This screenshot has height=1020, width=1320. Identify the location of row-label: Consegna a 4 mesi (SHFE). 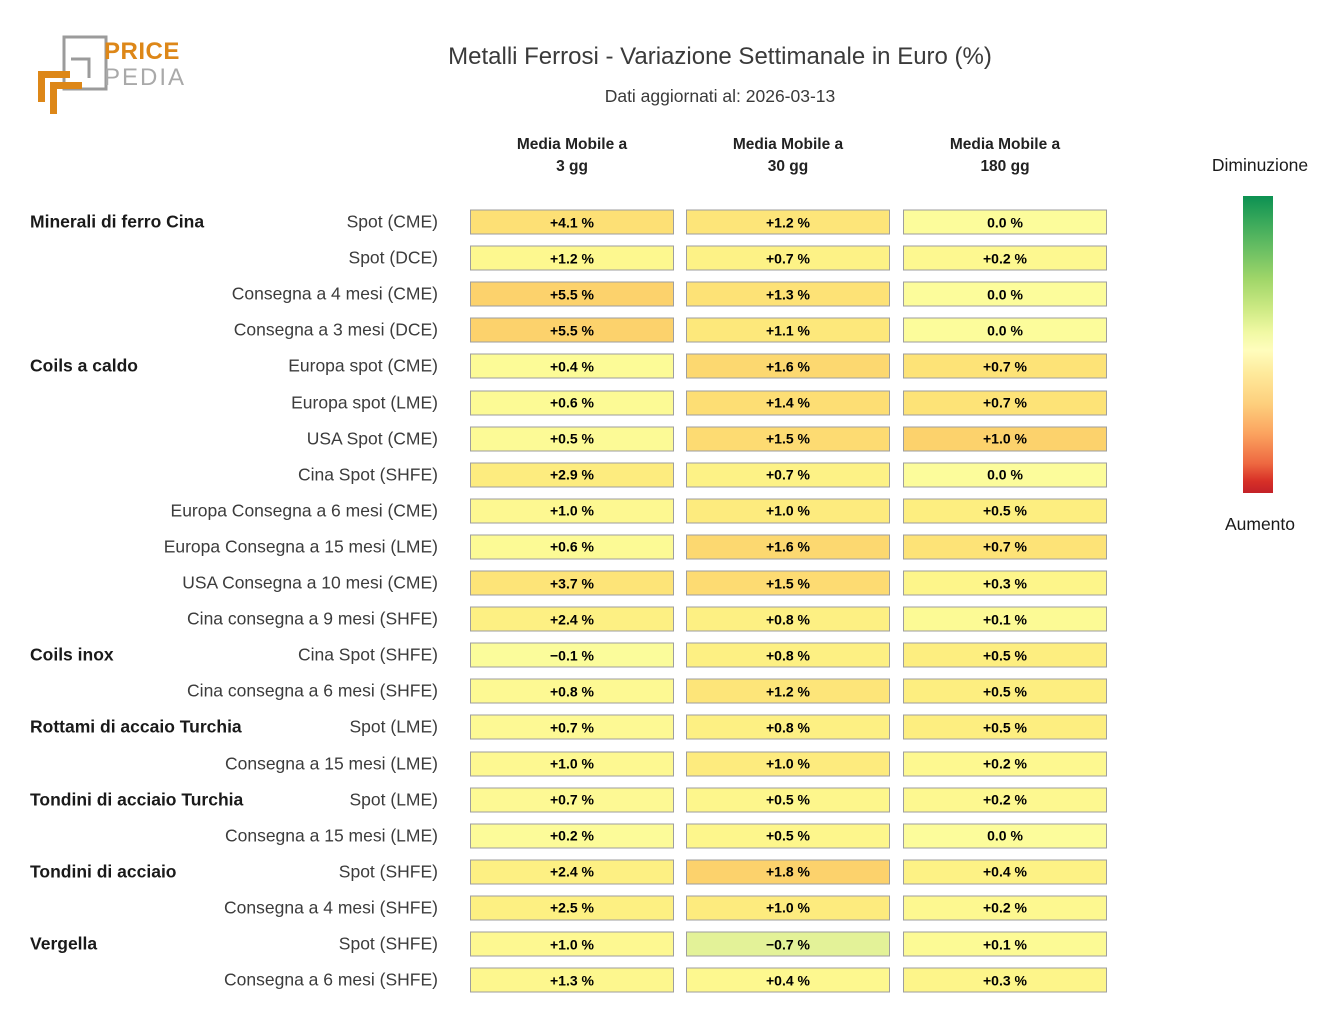
(331, 907).